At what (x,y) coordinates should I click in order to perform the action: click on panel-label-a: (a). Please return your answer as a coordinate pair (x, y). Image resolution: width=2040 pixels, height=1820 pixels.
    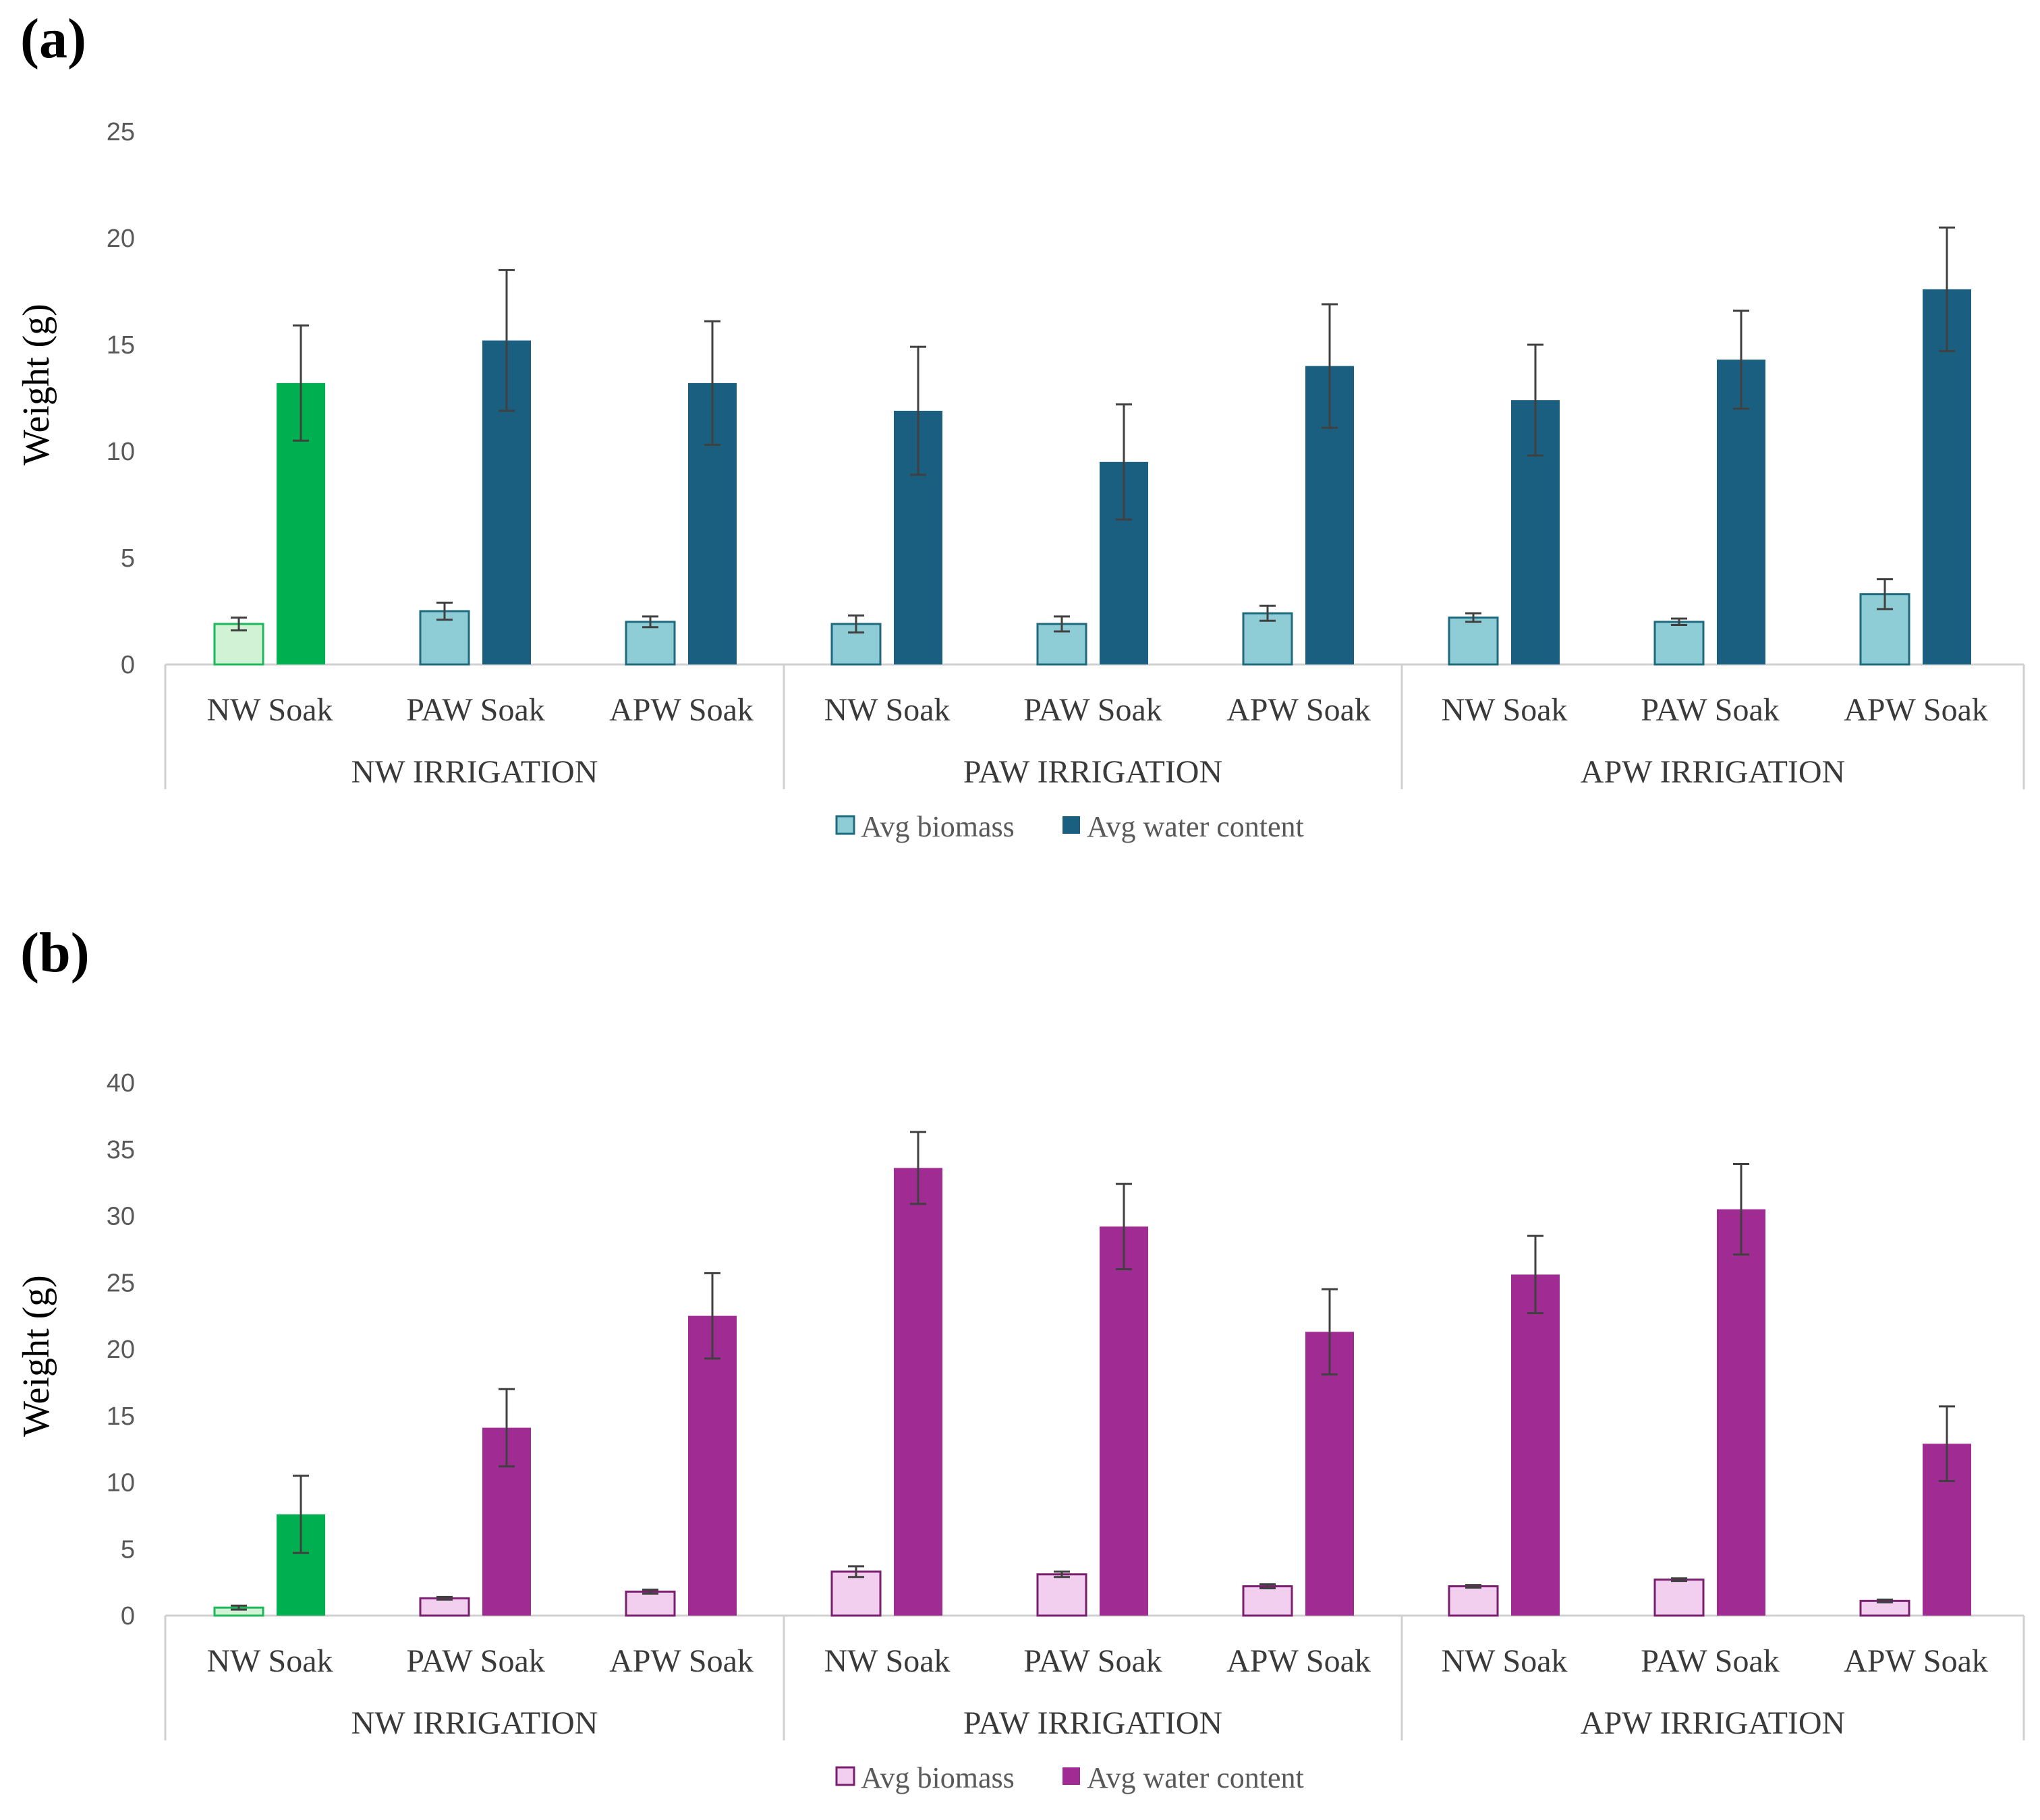
    Looking at the image, I should click on (53, 38).